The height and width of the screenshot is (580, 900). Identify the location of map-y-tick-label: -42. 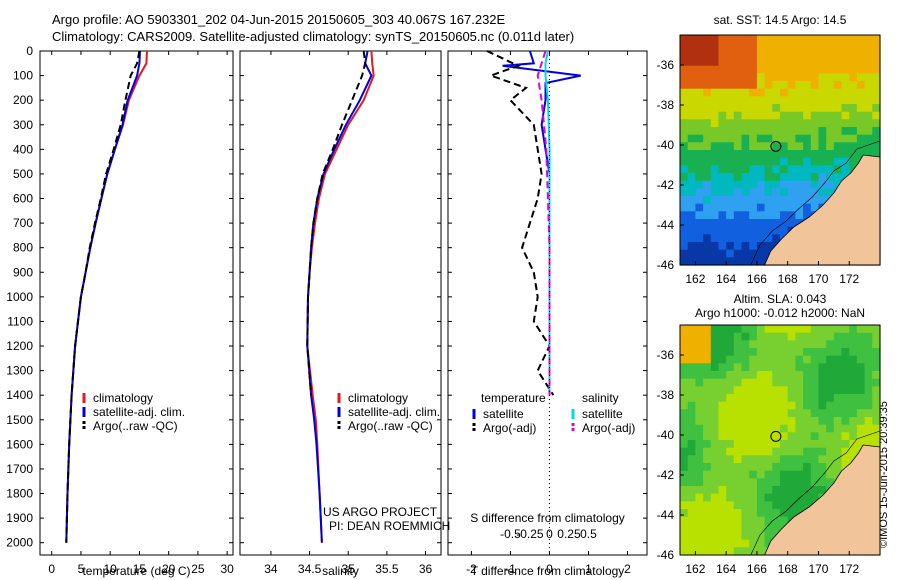
(666, 185).